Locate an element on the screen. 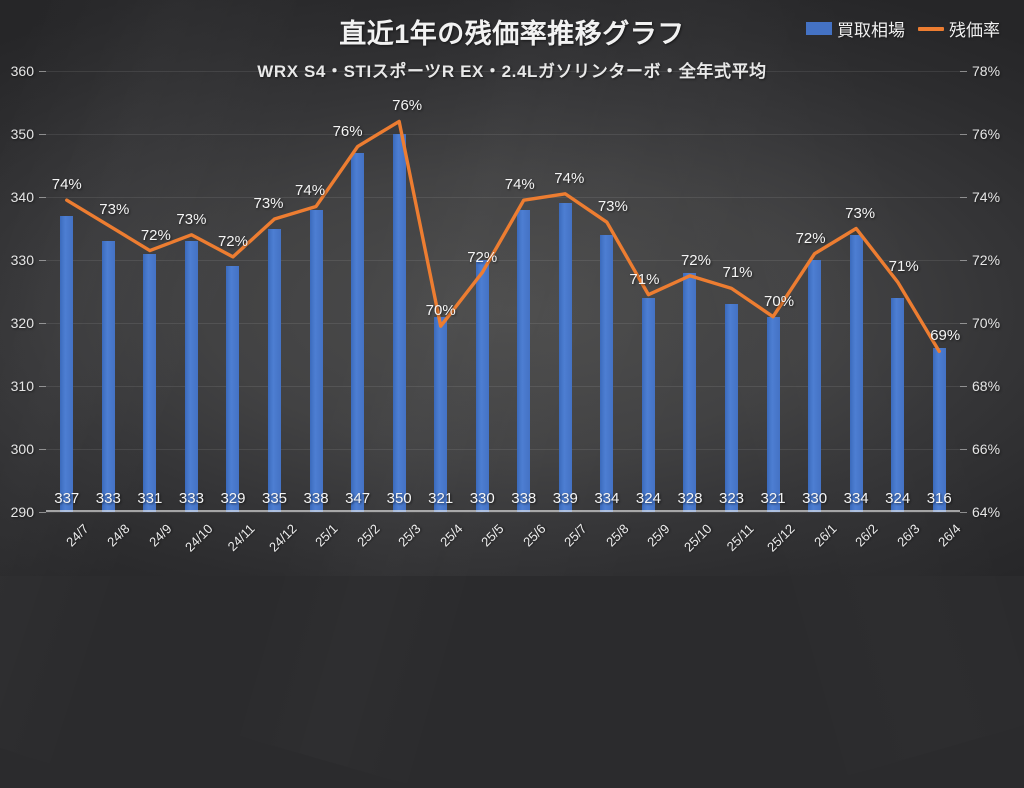  y-axis-right-tick-label: 68% is located at coordinates (986, 386).